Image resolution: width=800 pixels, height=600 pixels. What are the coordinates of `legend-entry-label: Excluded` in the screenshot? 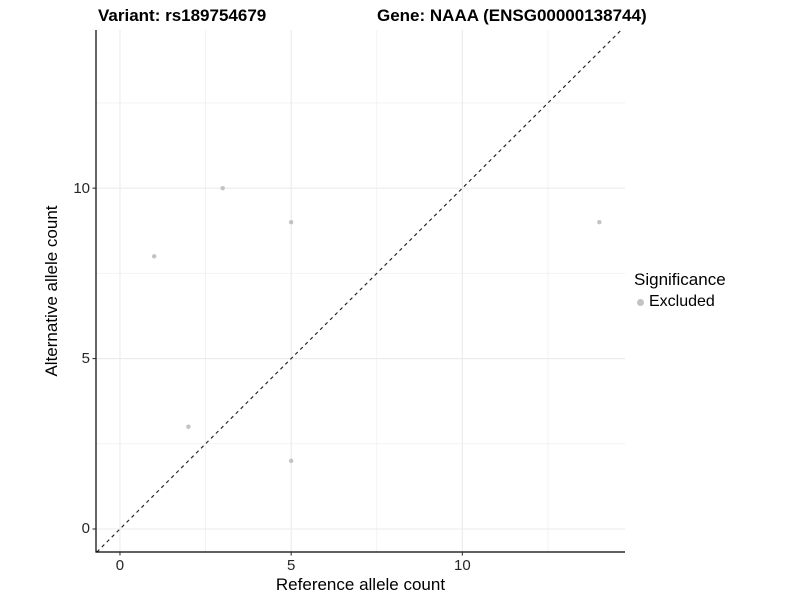 It's located at (682, 301).